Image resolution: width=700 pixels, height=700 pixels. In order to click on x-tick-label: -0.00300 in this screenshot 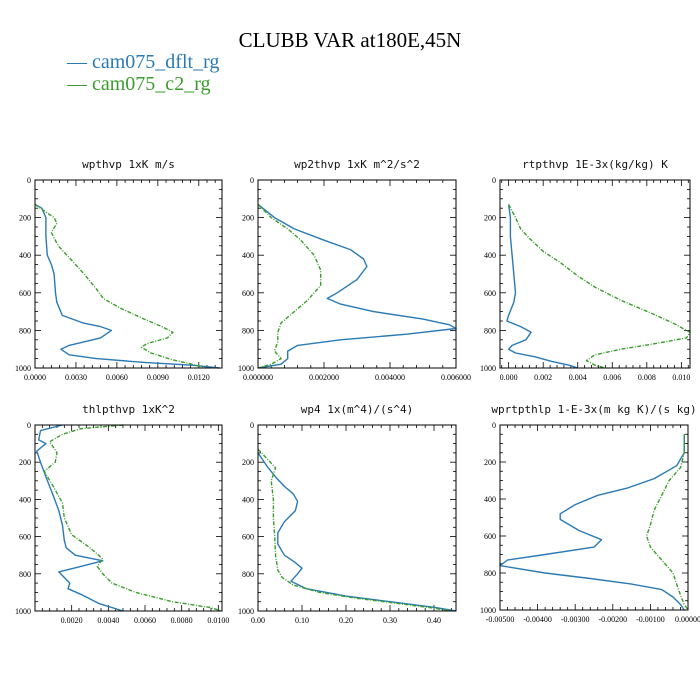, I will do `click(575, 619)`.